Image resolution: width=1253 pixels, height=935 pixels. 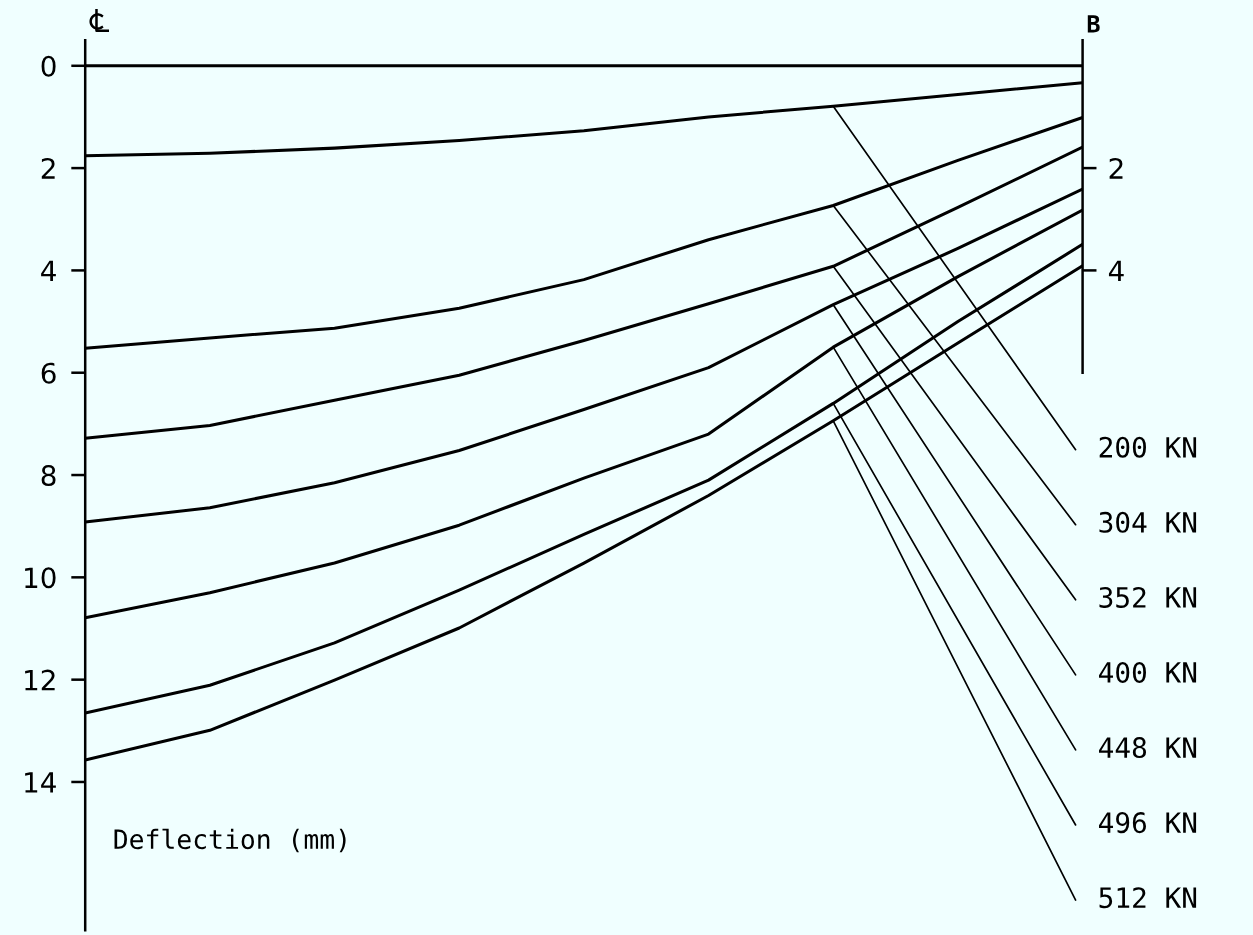 I want to click on y-tick-label: 8, so click(x=48, y=475).